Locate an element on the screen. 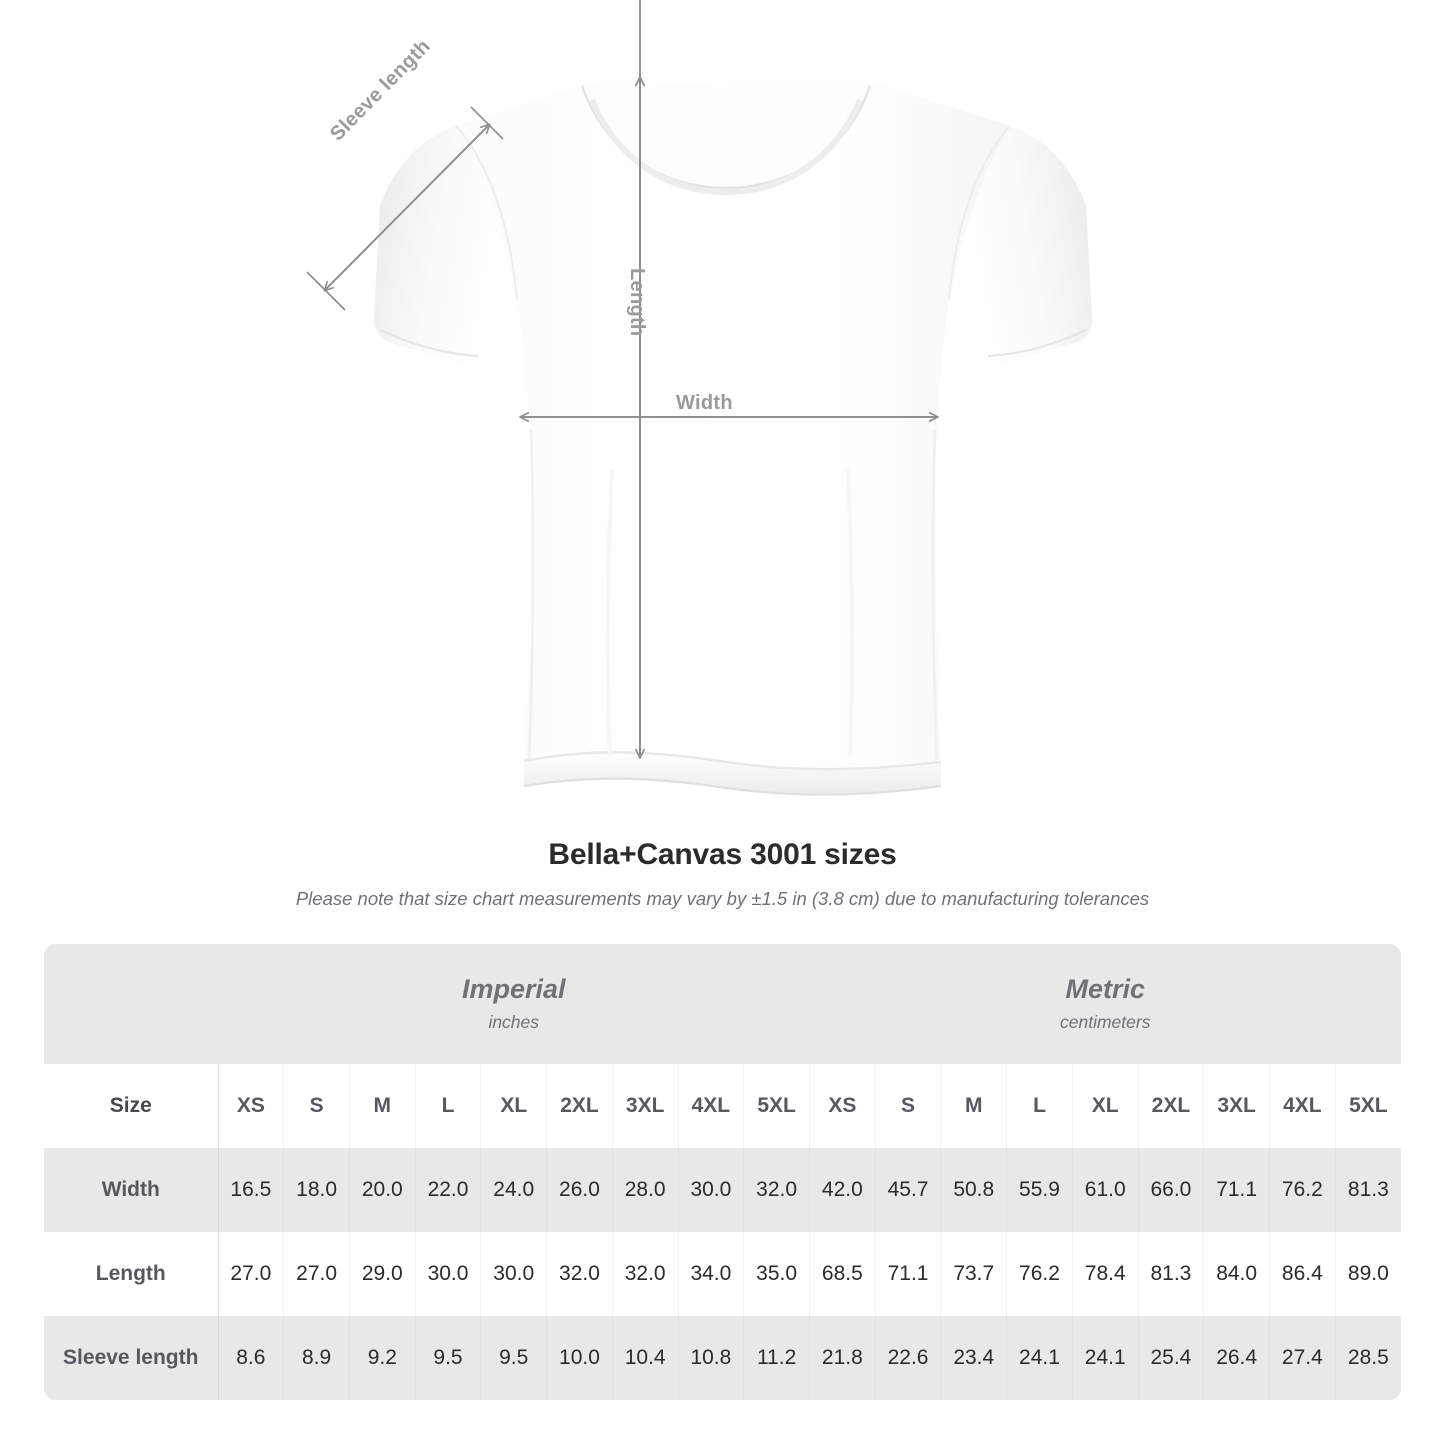 The width and height of the screenshot is (1445, 1445). unit-banner-row: Imperial inches Metric centimeters is located at coordinates (722, 1004).